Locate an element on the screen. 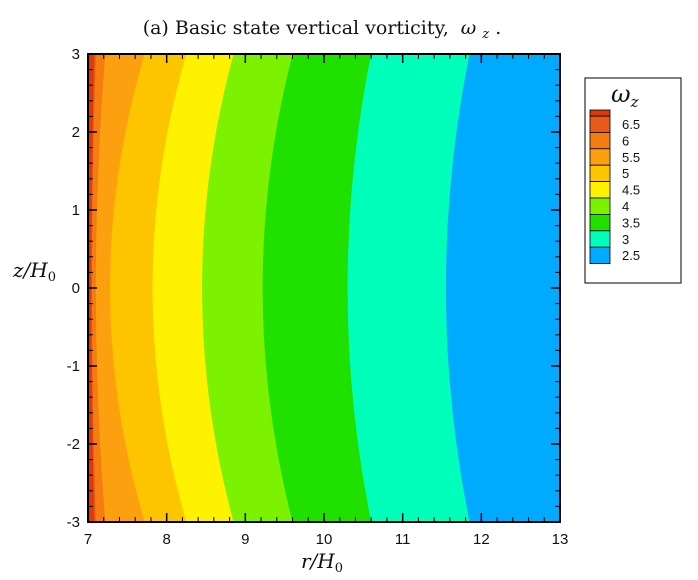 This screenshot has width=698, height=580. y-tick-label: -1 is located at coordinates (73, 366).